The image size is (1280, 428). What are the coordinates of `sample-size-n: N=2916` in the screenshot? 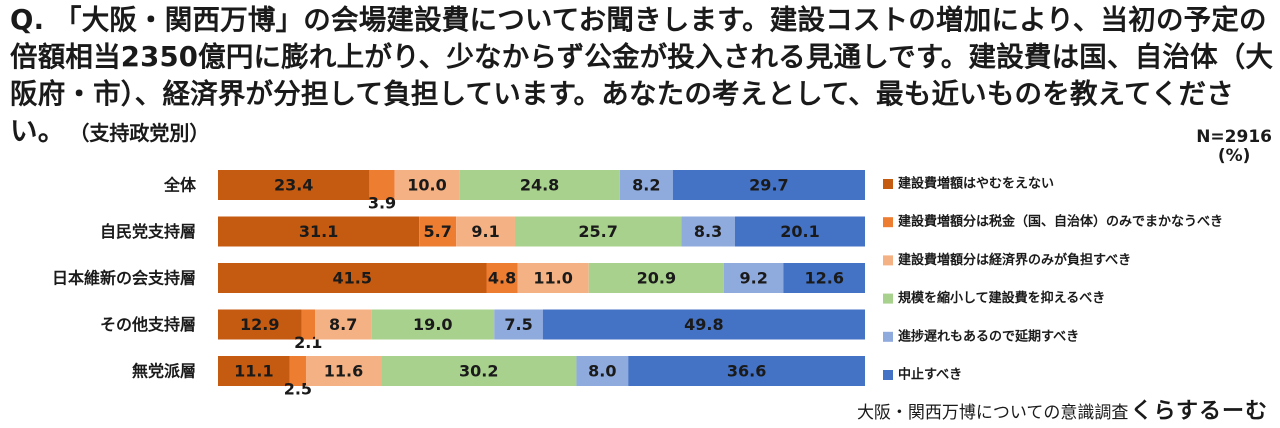 It's located at (1234, 137).